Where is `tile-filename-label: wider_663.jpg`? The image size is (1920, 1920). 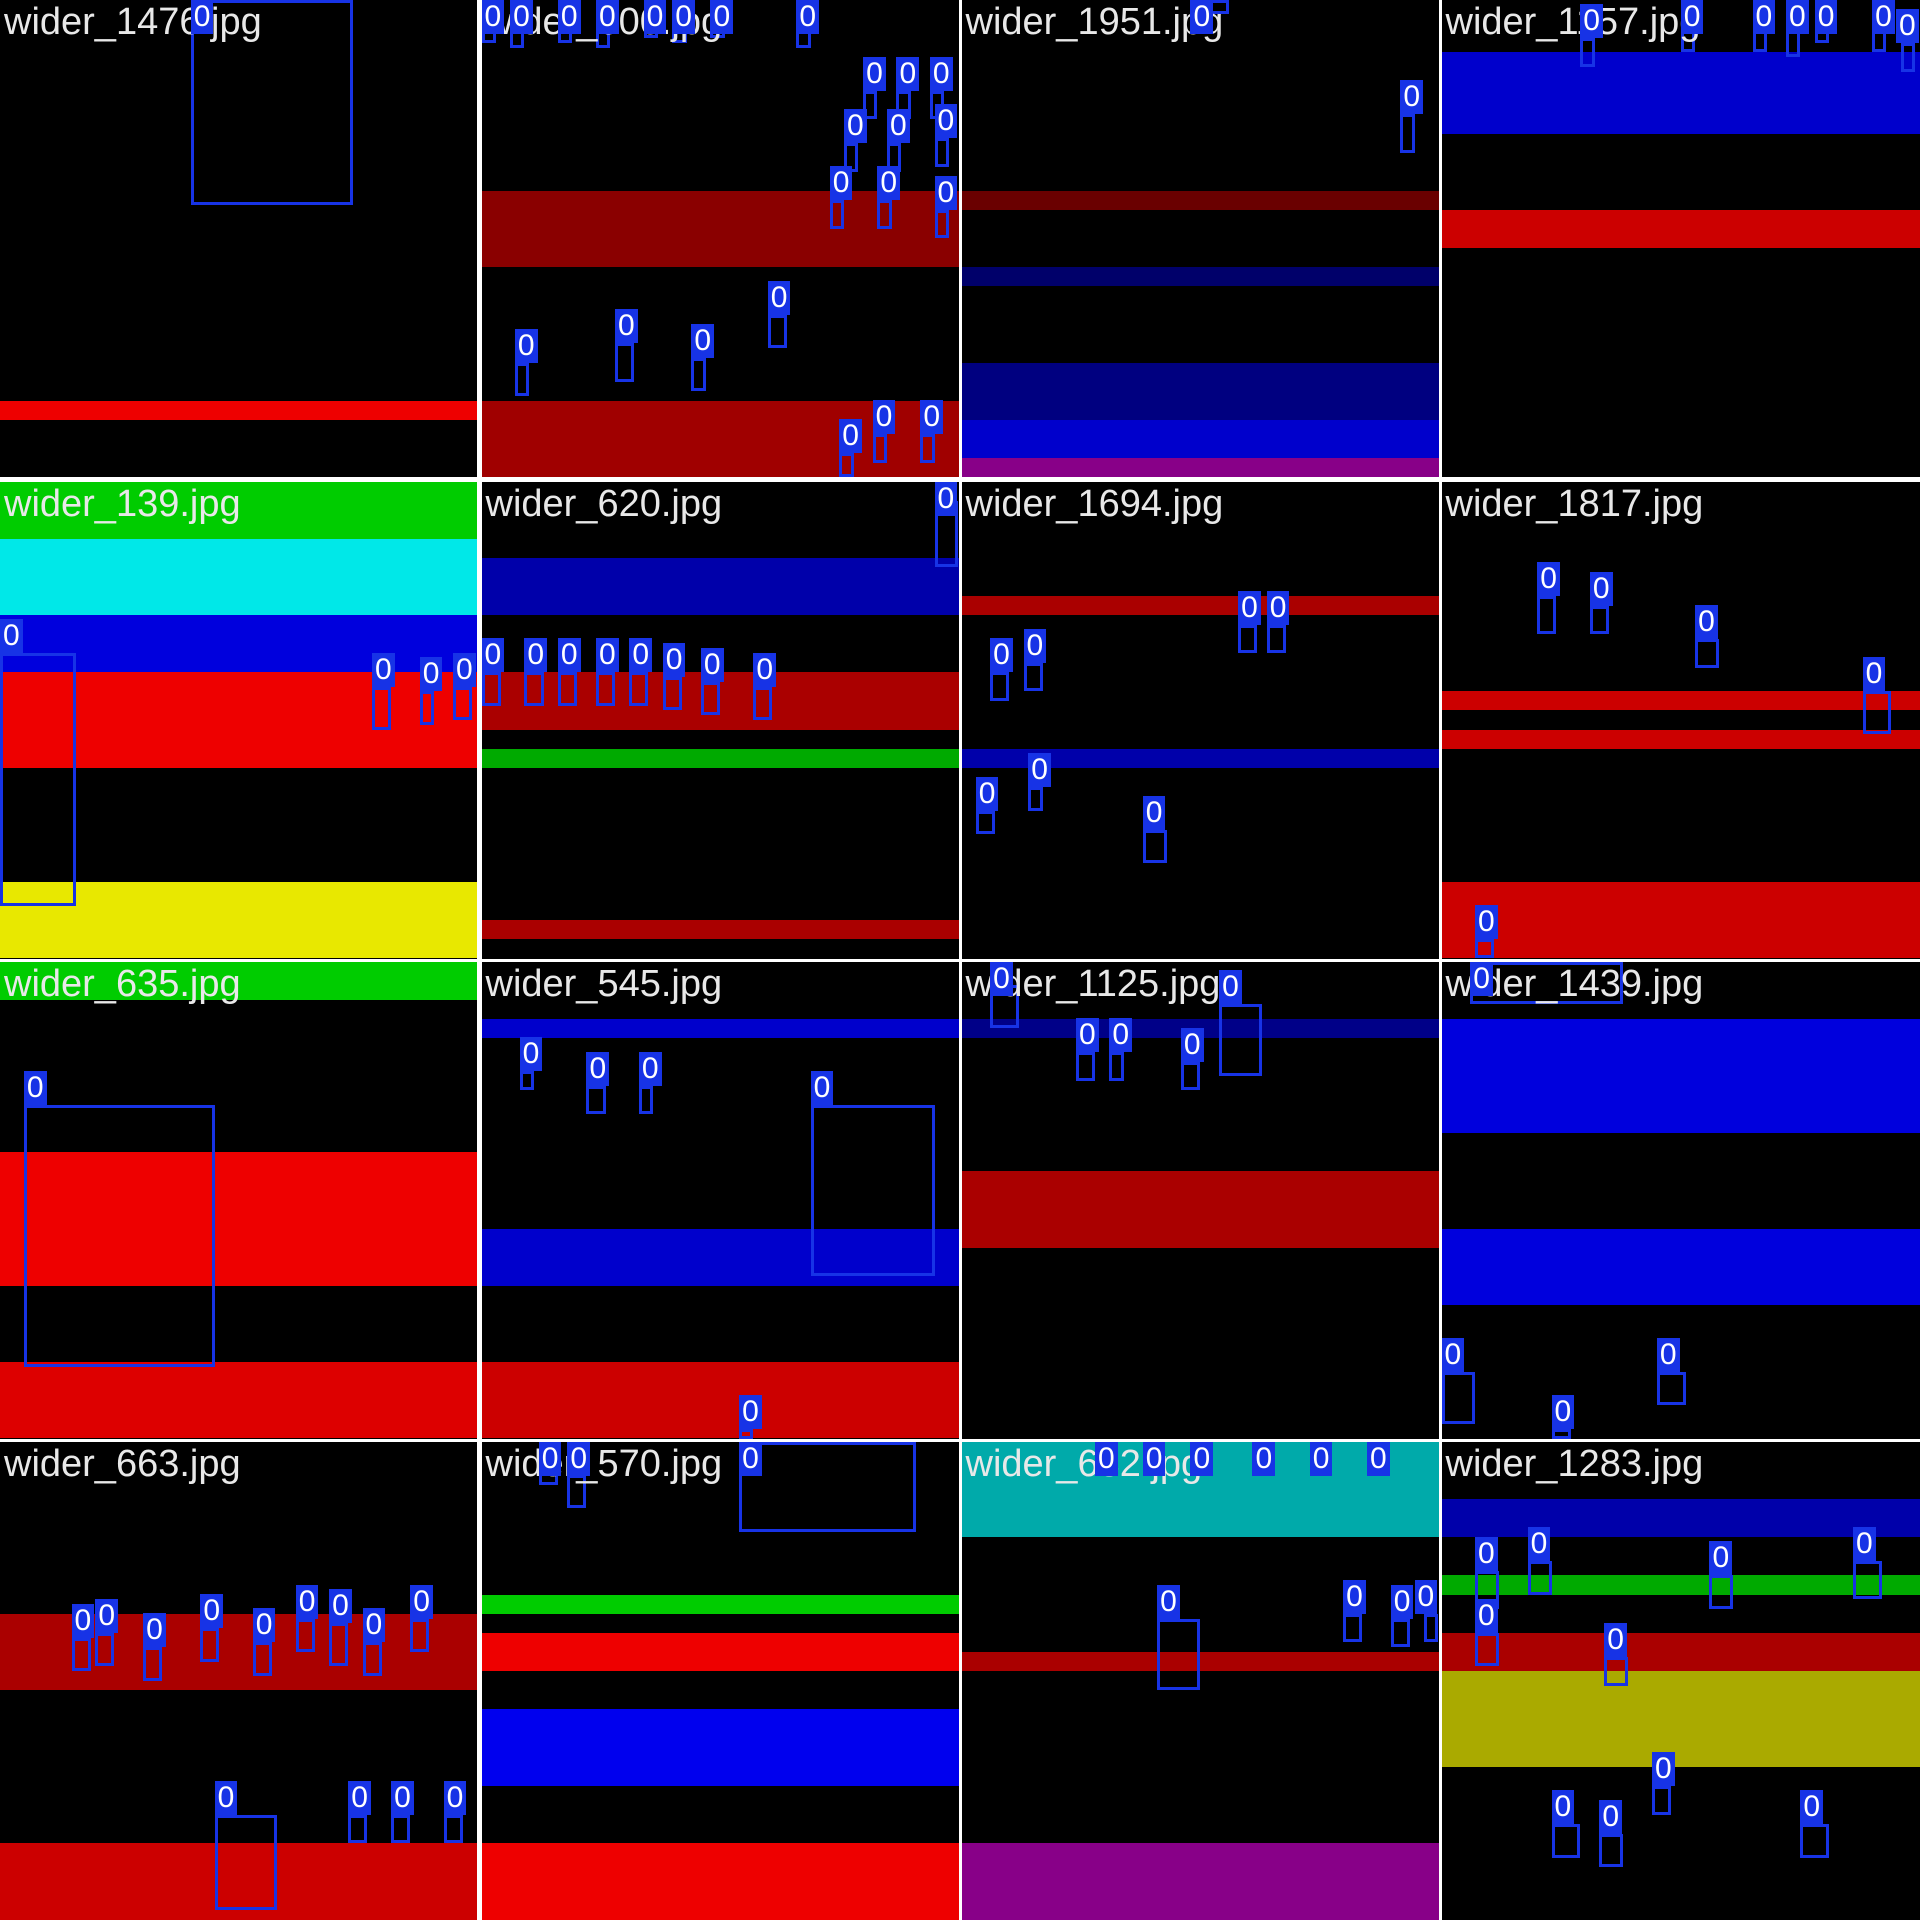
tile-filename-label: wider_663.jpg is located at coordinates (122, 1463).